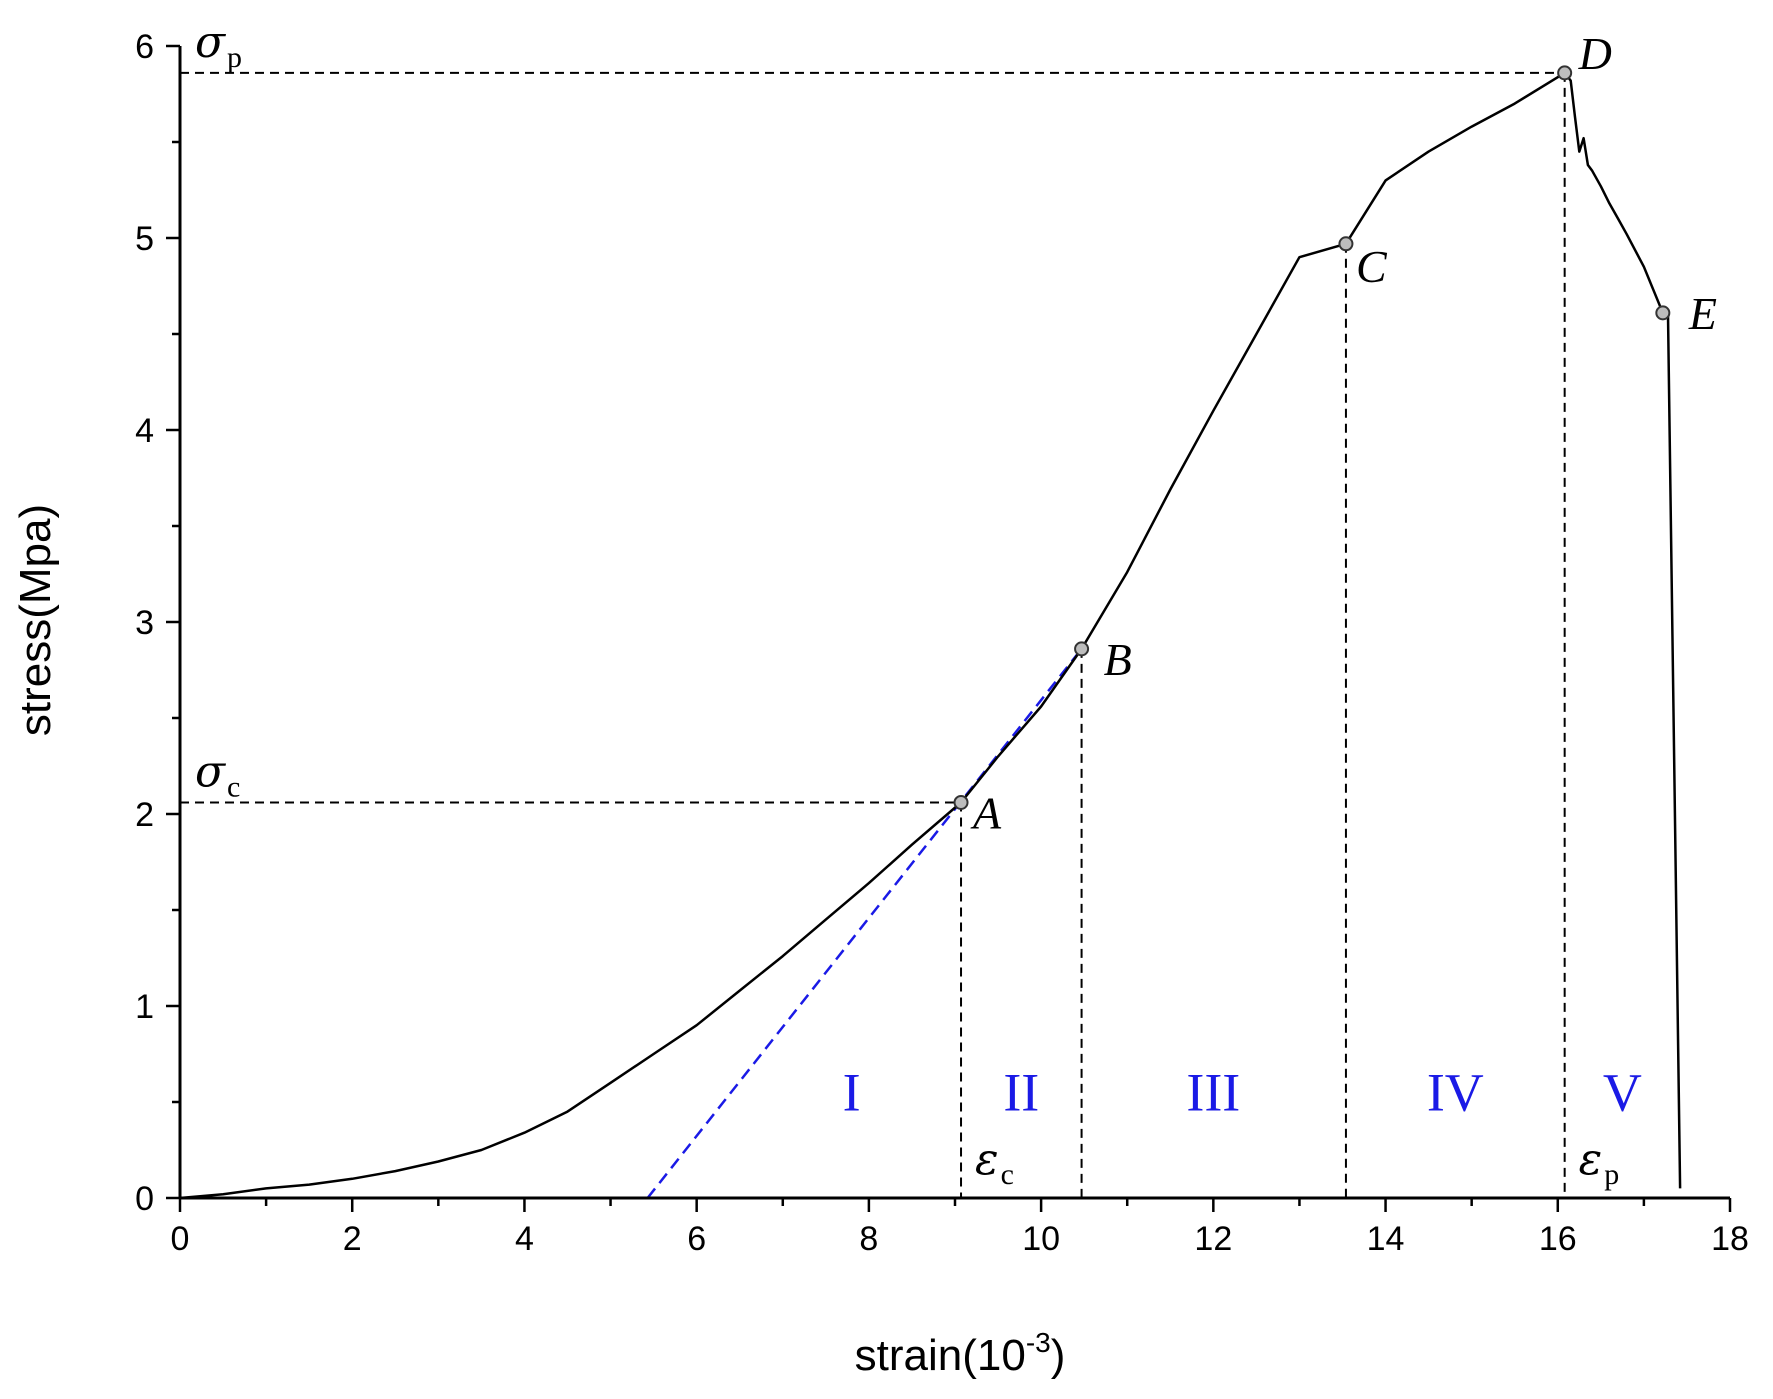  What do you see at coordinates (1213, 1239) in the screenshot?
I see `x-tick-label: 12` at bounding box center [1213, 1239].